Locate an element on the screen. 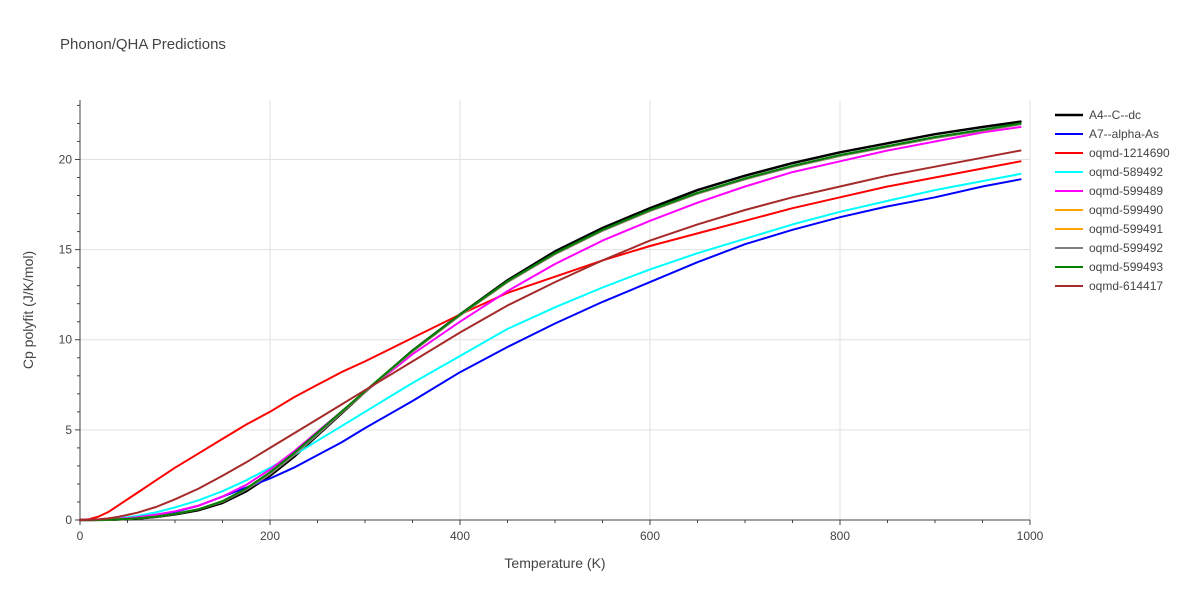 Image resolution: width=1200 pixels, height=600 pixels. legend-label: oqmd-599490 is located at coordinates (1126, 210).